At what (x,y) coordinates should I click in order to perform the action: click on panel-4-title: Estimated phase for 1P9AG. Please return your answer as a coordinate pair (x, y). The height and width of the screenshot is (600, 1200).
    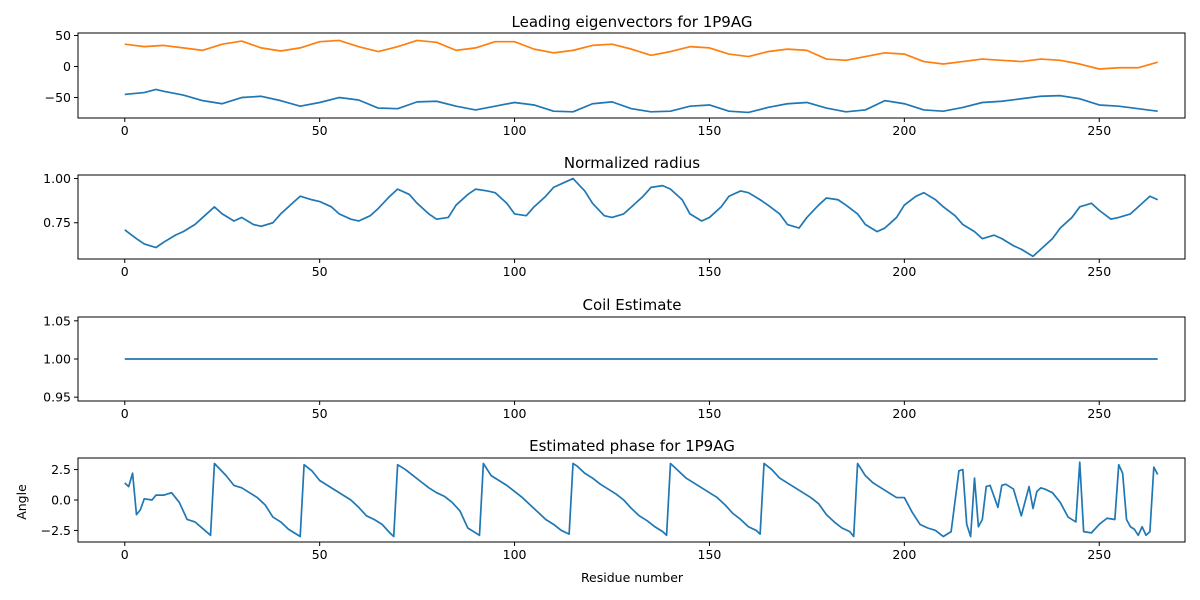
    Looking at the image, I should click on (632, 446).